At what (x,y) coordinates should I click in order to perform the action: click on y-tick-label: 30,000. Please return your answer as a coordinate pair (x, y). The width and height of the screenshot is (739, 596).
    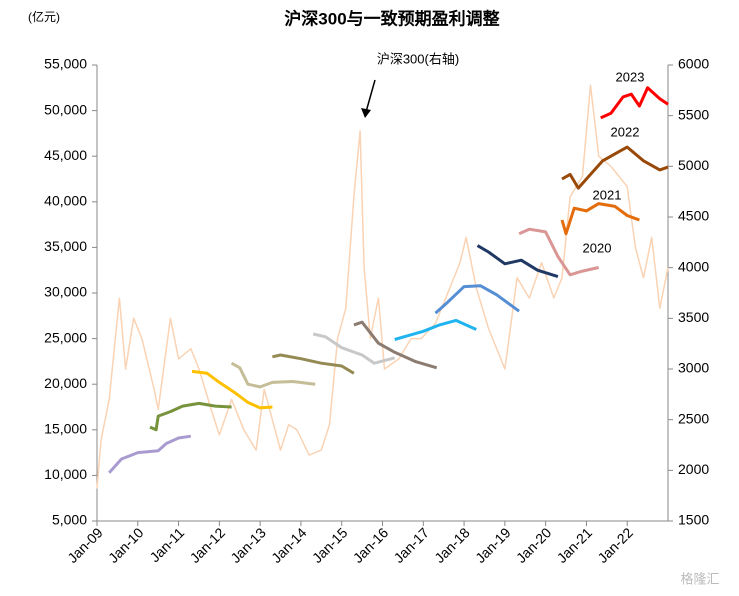
    Looking at the image, I should click on (65, 292).